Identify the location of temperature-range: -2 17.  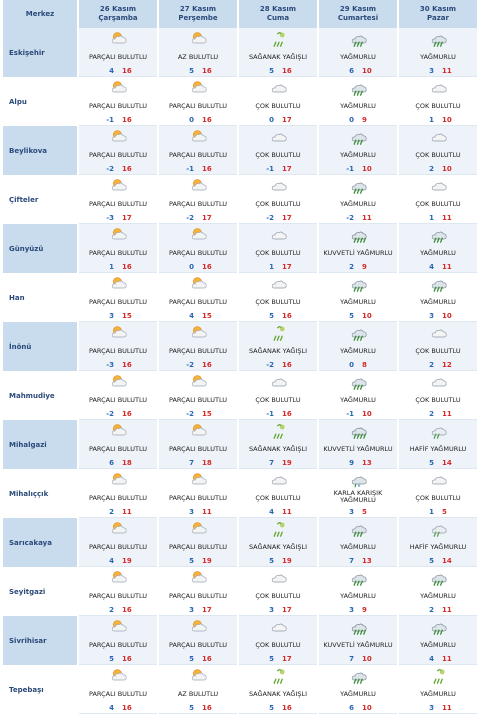
(278, 218).